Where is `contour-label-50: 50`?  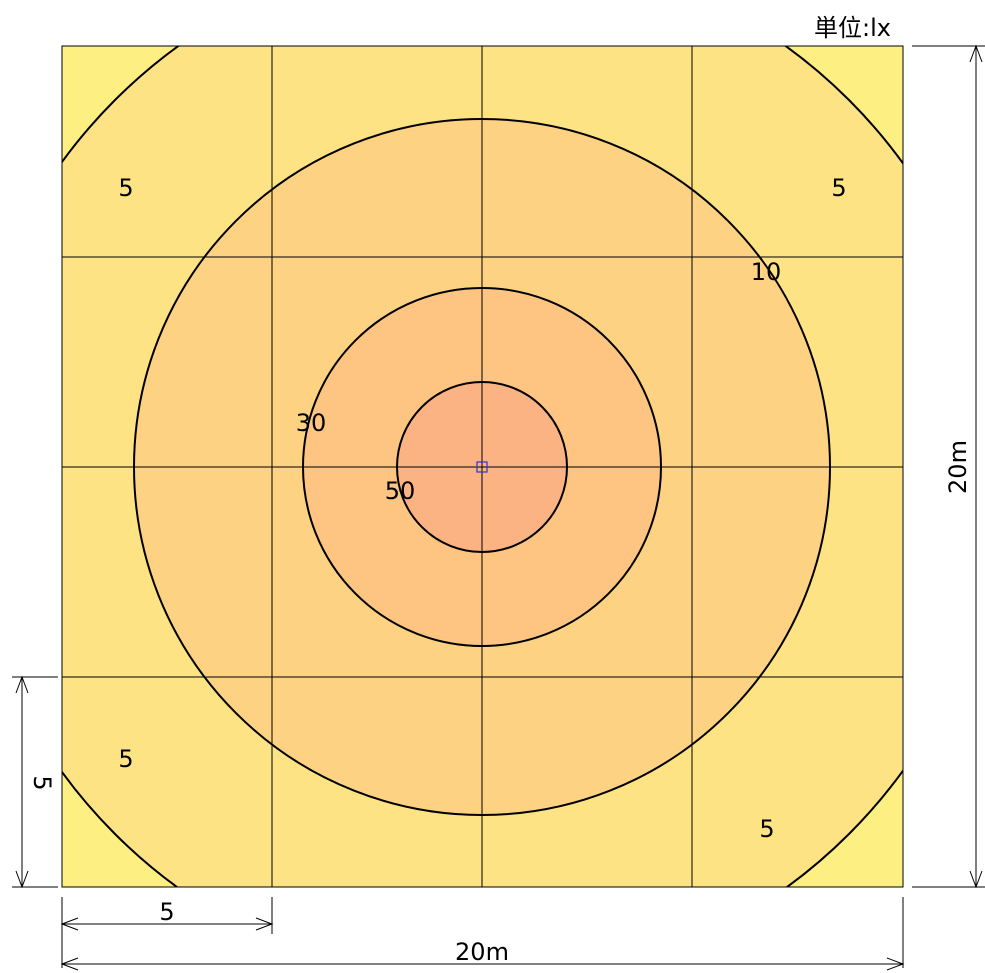 contour-label-50: 50 is located at coordinates (400, 491).